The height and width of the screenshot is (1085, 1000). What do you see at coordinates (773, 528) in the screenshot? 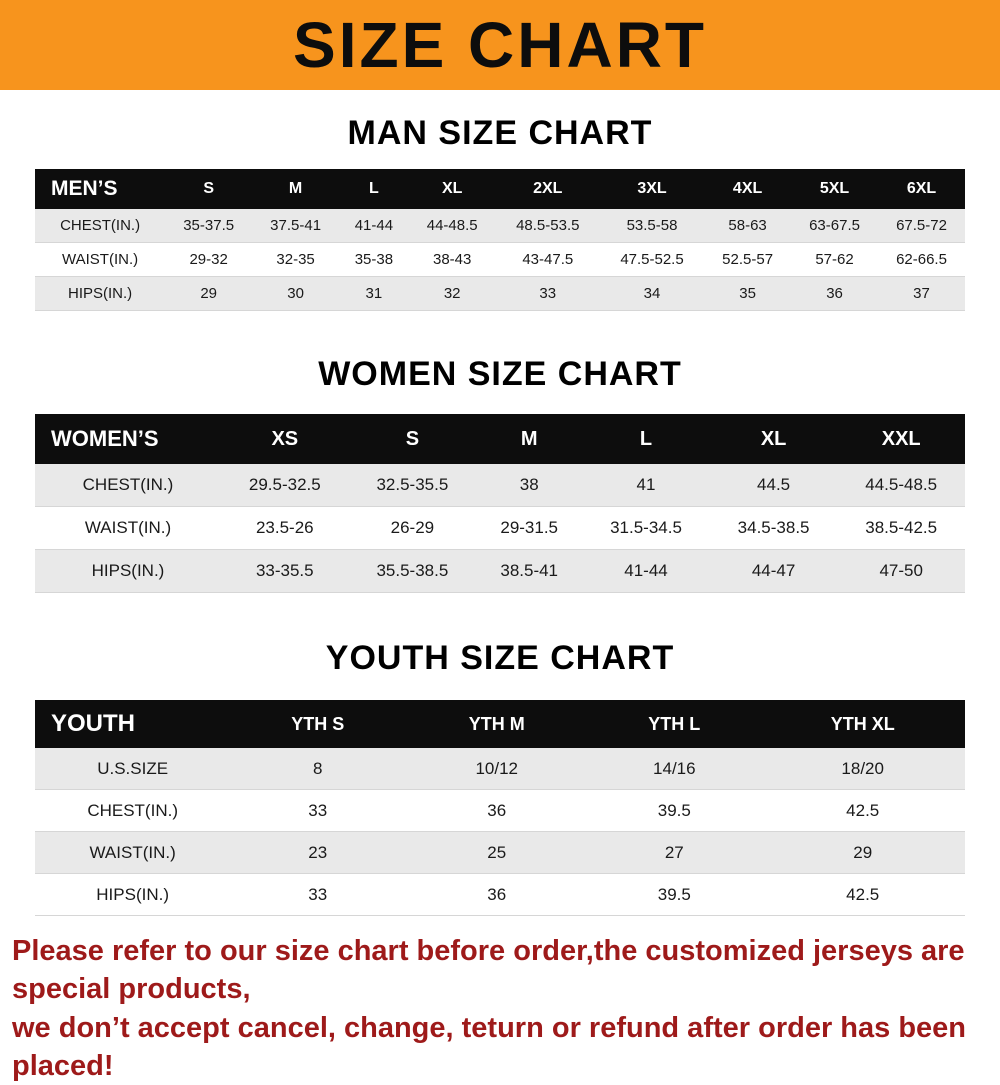
I see `value-cell: 34.5-38.5` at bounding box center [773, 528].